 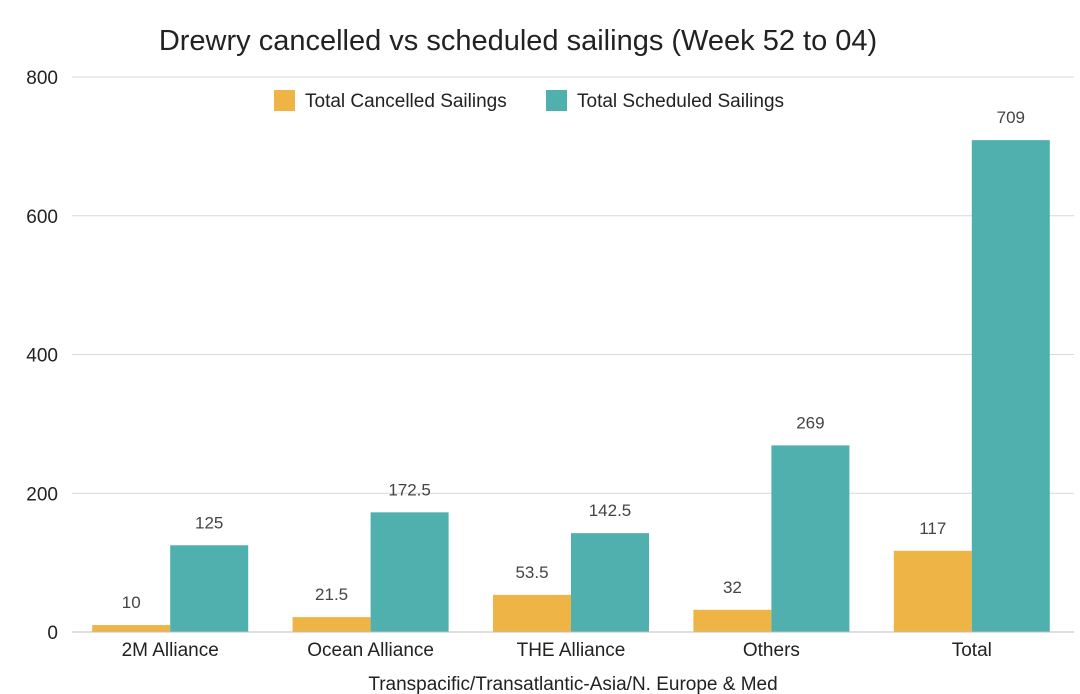 I want to click on data-label: 172.5, so click(x=409, y=489).